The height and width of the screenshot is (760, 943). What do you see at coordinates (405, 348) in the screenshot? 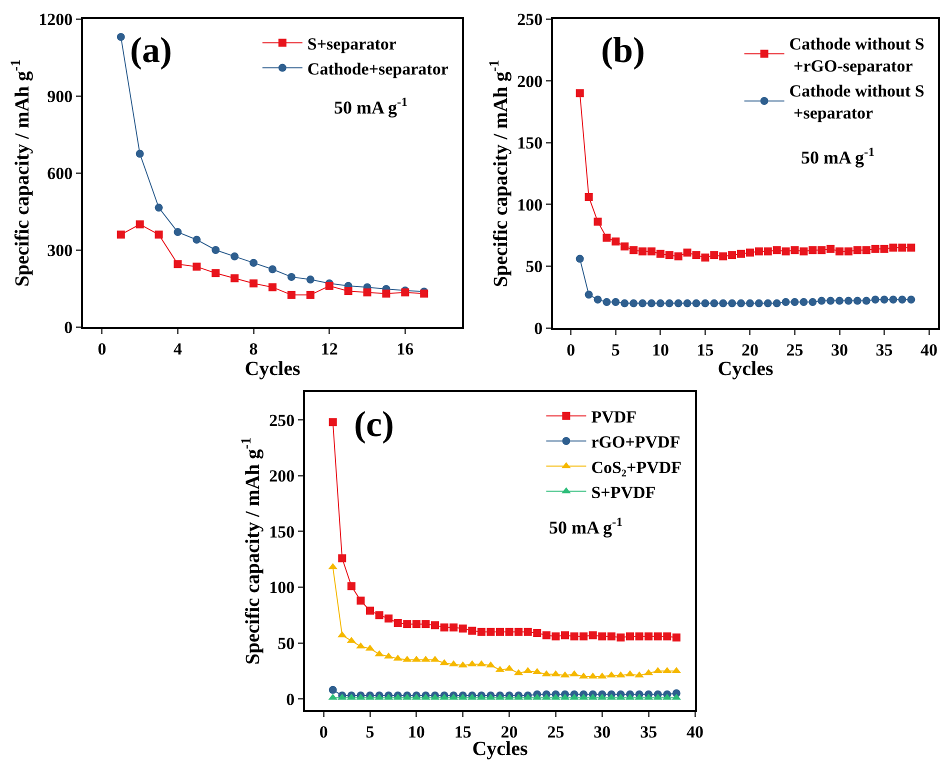
I see `x-tick-label: 16` at bounding box center [405, 348].